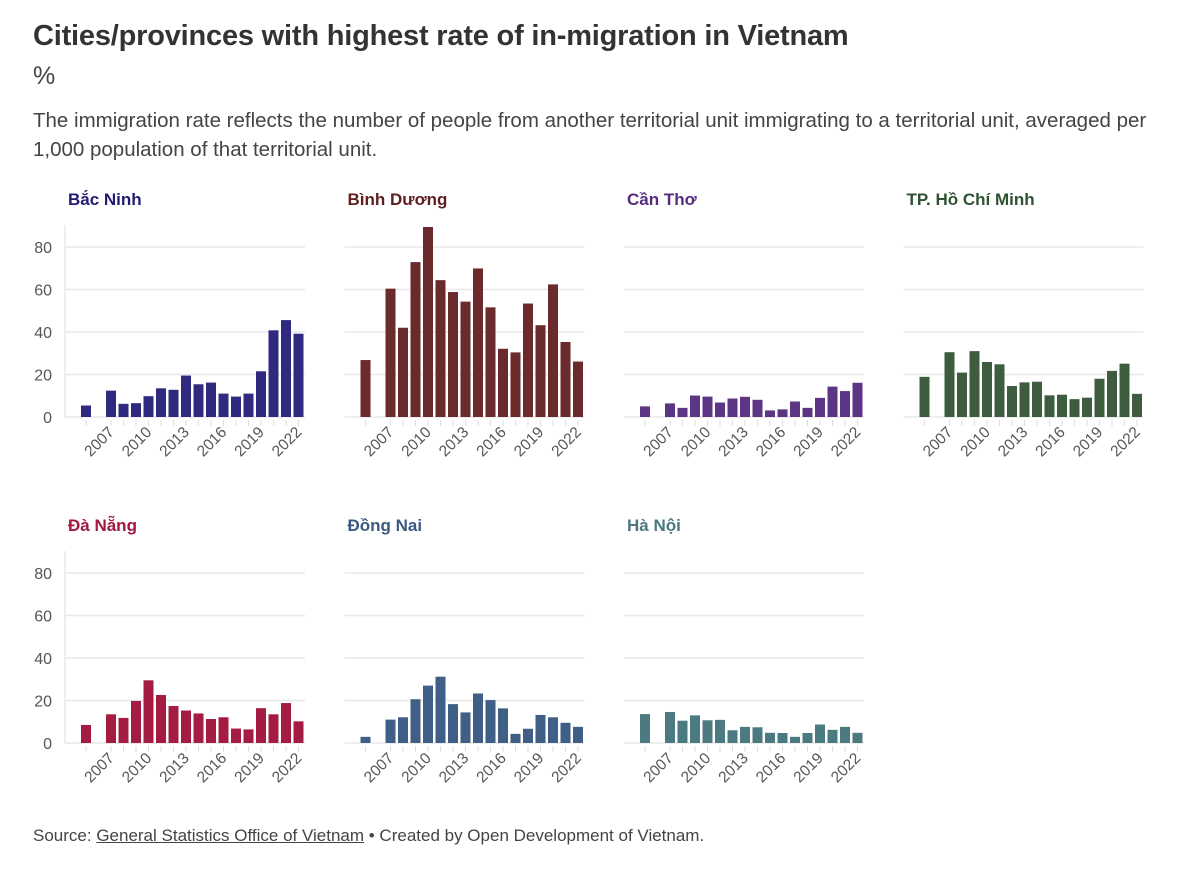 Image resolution: width=1200 pixels, height=883 pixels. What do you see at coordinates (43, 574) in the screenshot?
I see `y-tick-label: 80` at bounding box center [43, 574].